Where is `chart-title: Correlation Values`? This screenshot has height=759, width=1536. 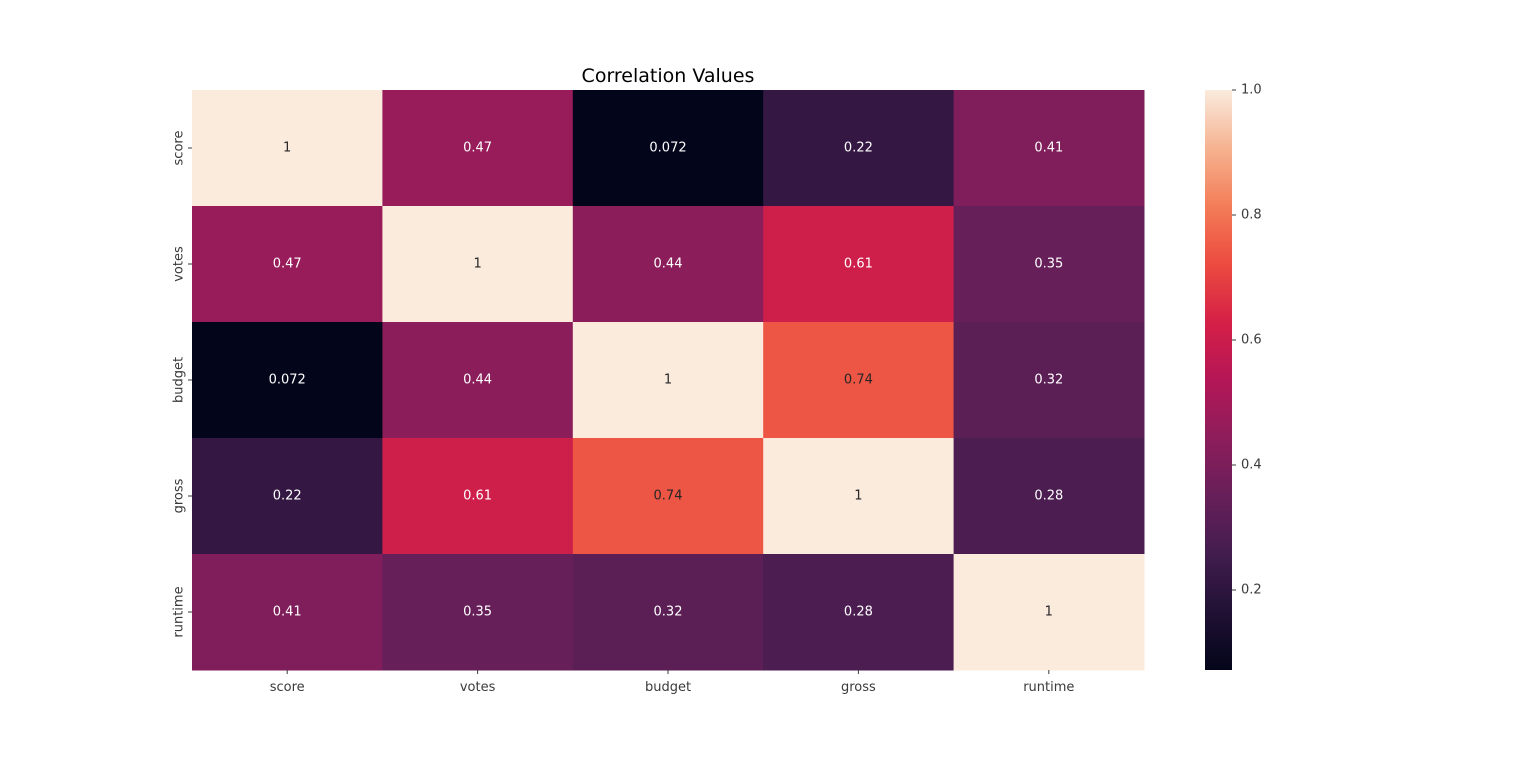 chart-title: Correlation Values is located at coordinates (668, 76).